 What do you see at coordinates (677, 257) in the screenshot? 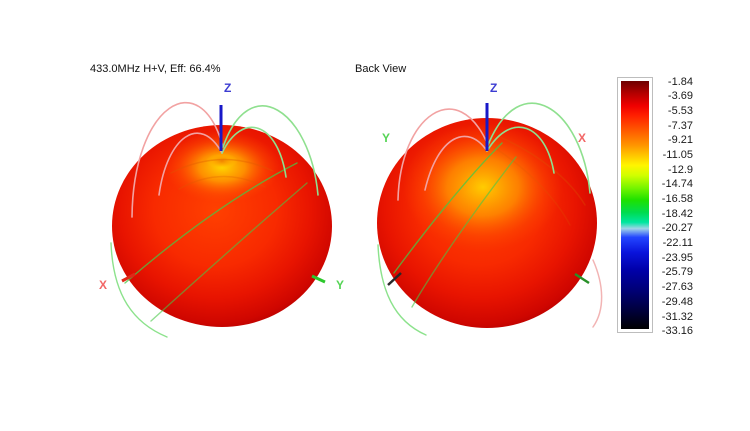
I see `colorbar-tick: -23.95` at bounding box center [677, 257].